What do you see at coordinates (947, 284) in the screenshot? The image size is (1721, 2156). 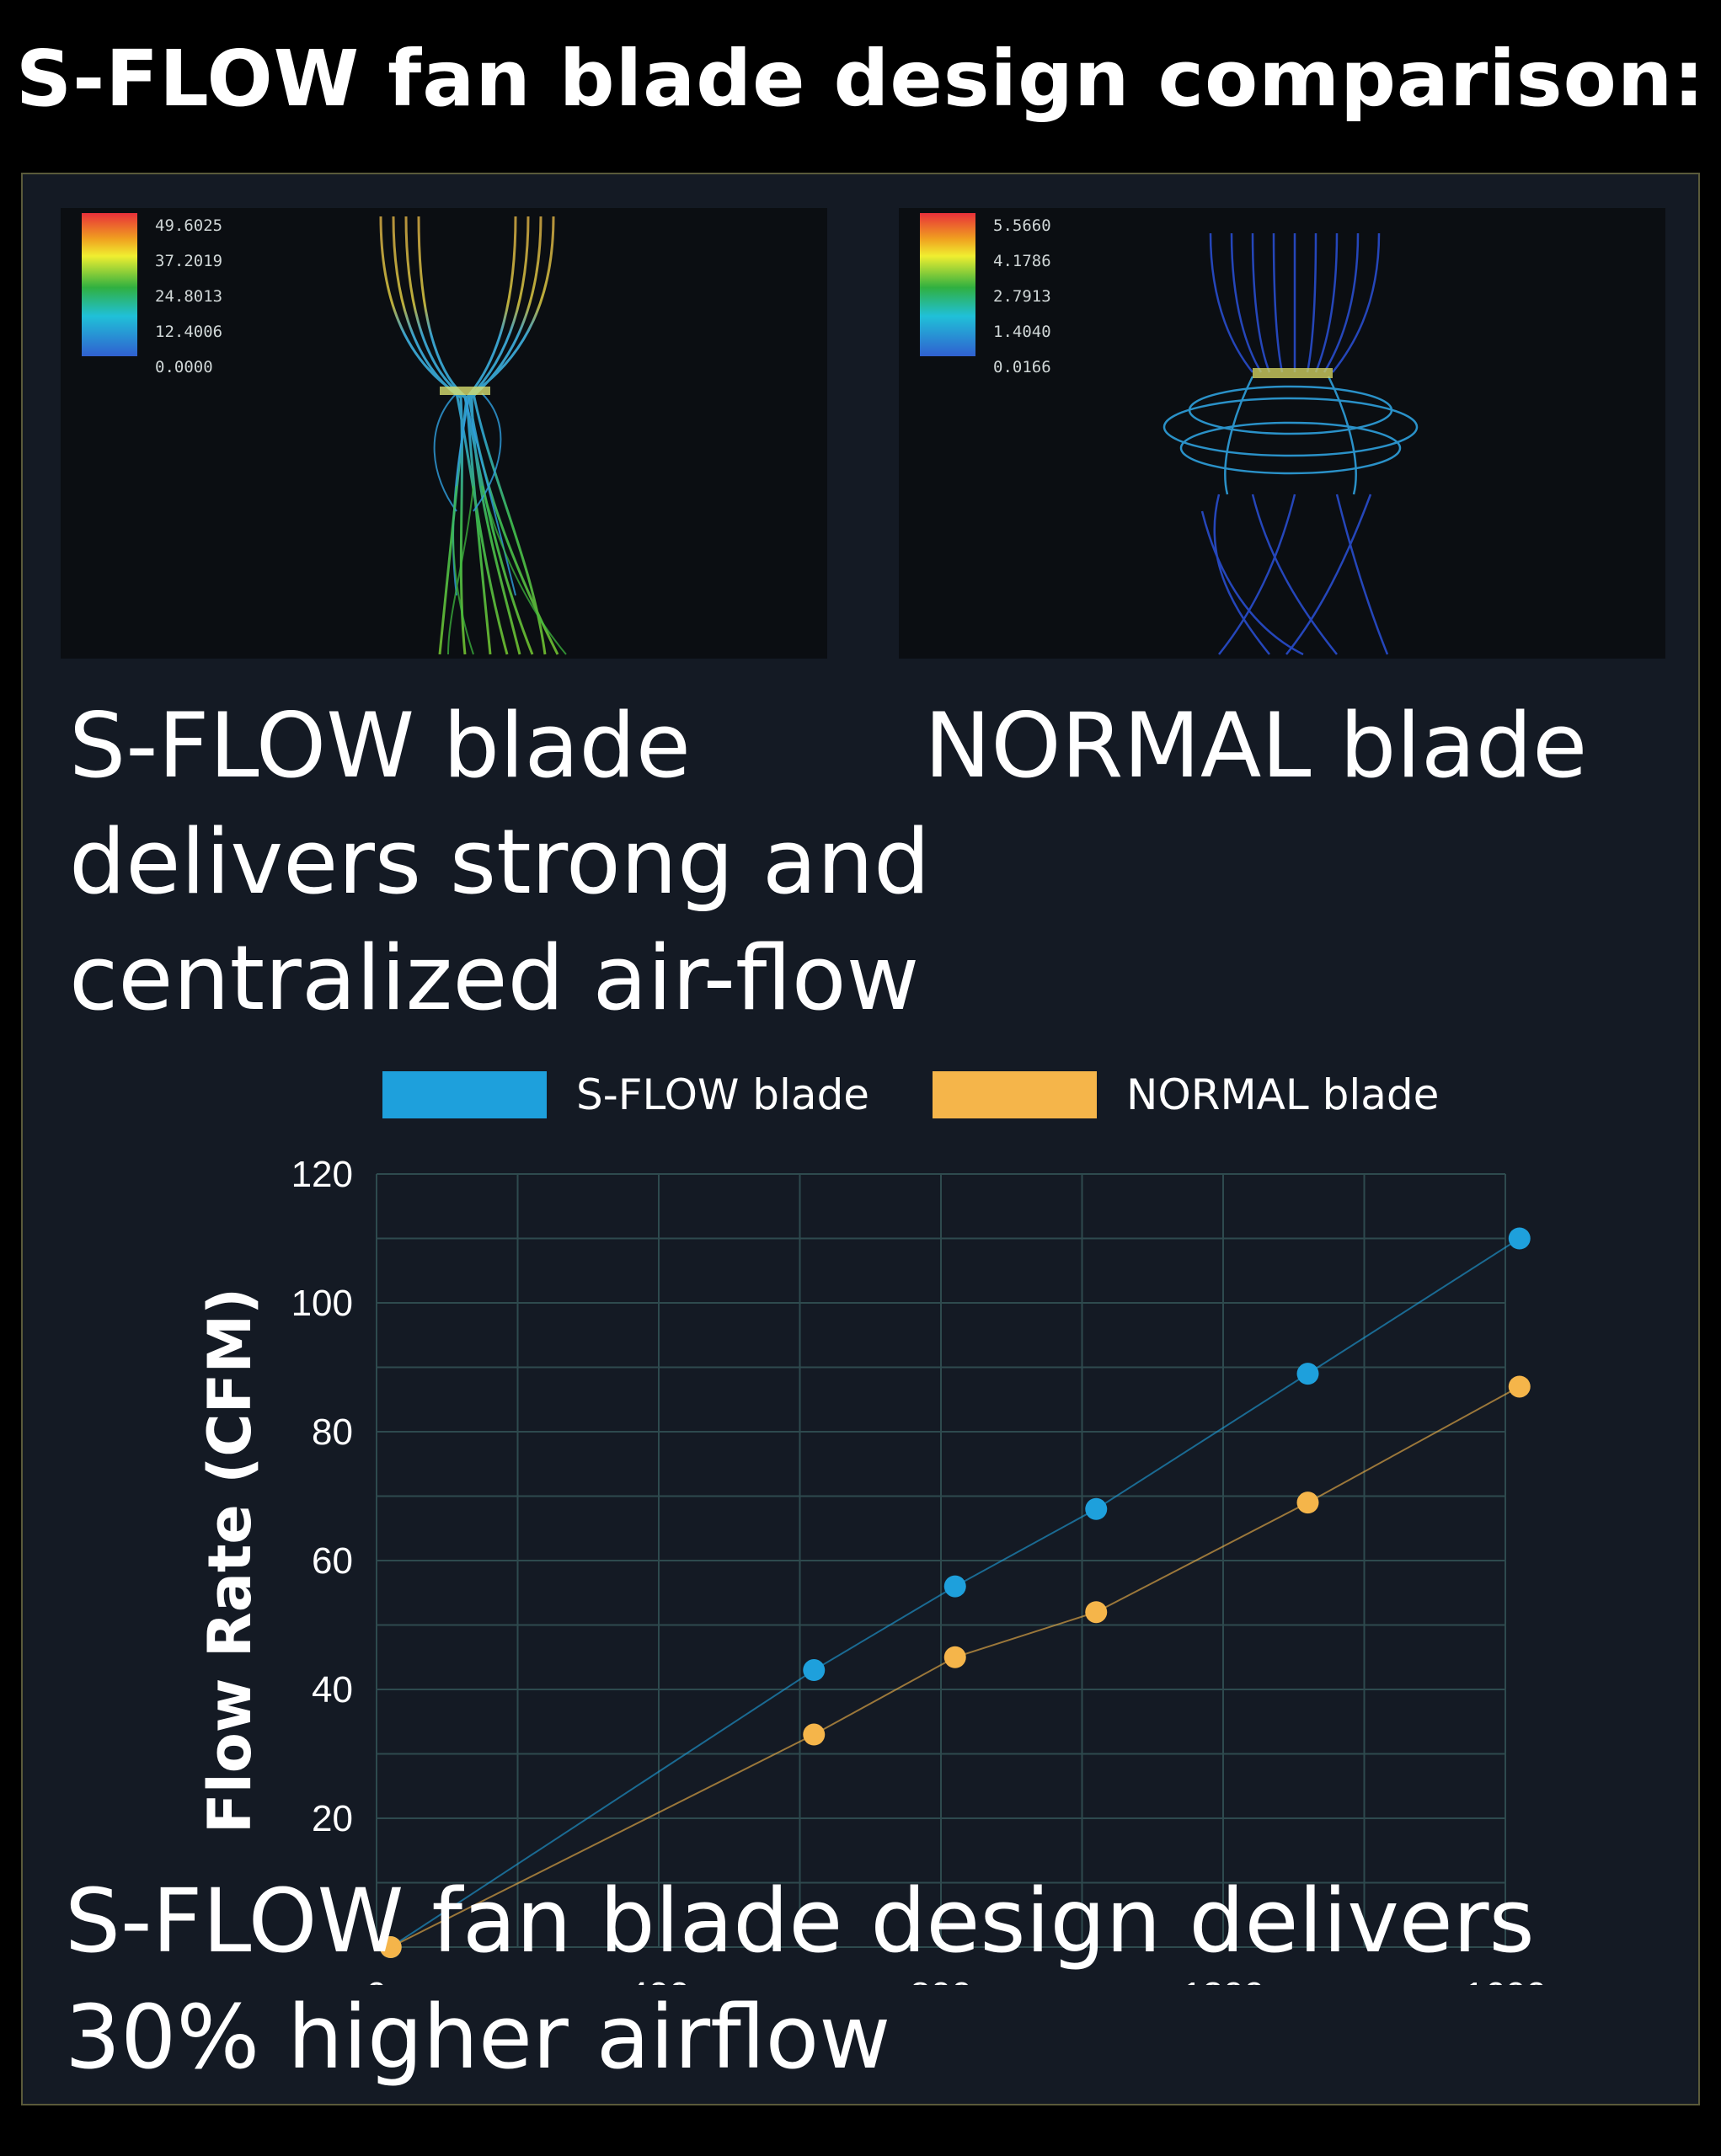 I see `normal-color-scale` at bounding box center [947, 284].